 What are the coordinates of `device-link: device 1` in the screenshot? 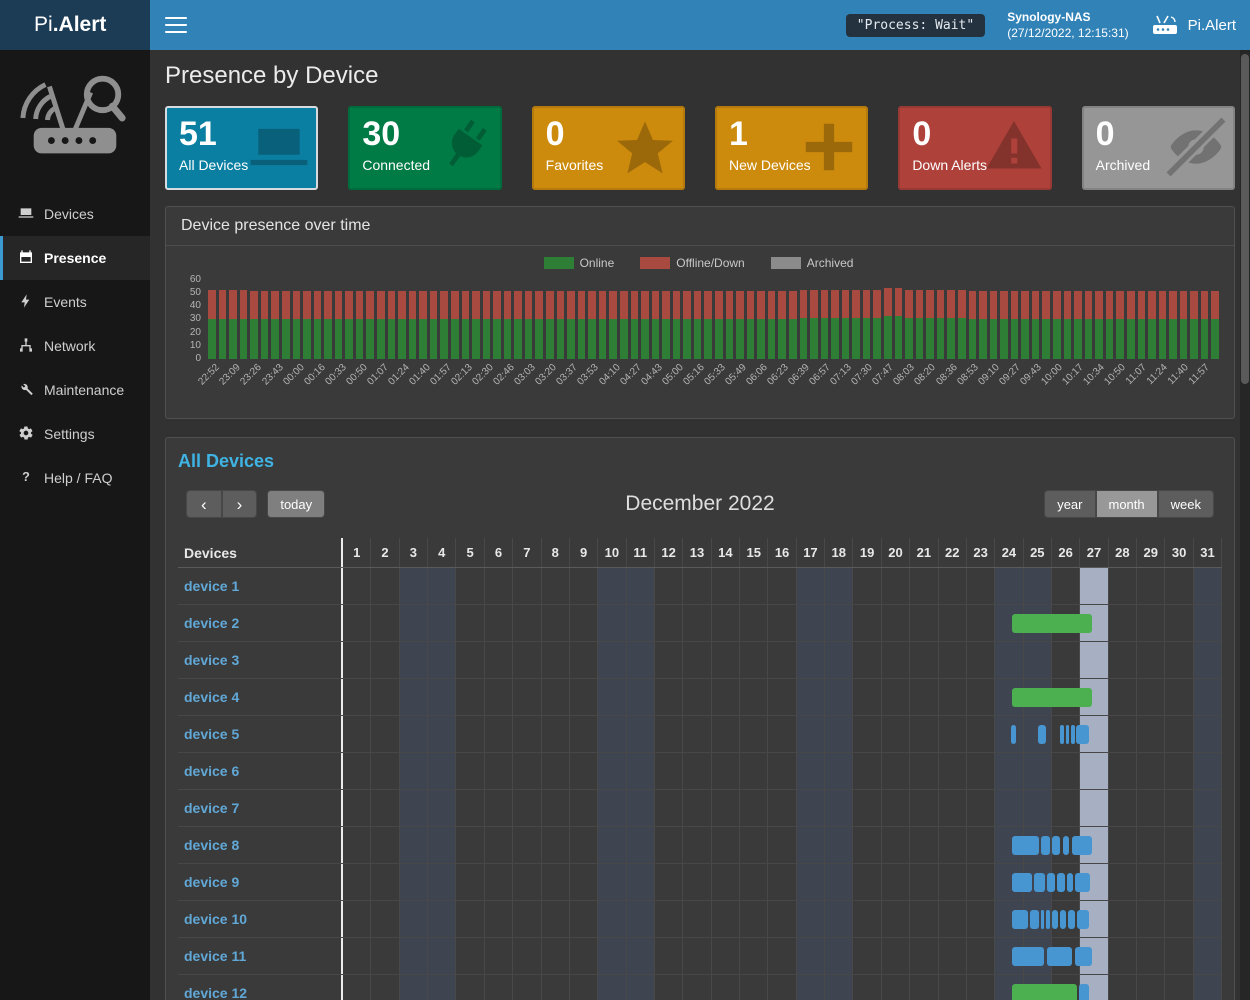 It's located at (212, 586).